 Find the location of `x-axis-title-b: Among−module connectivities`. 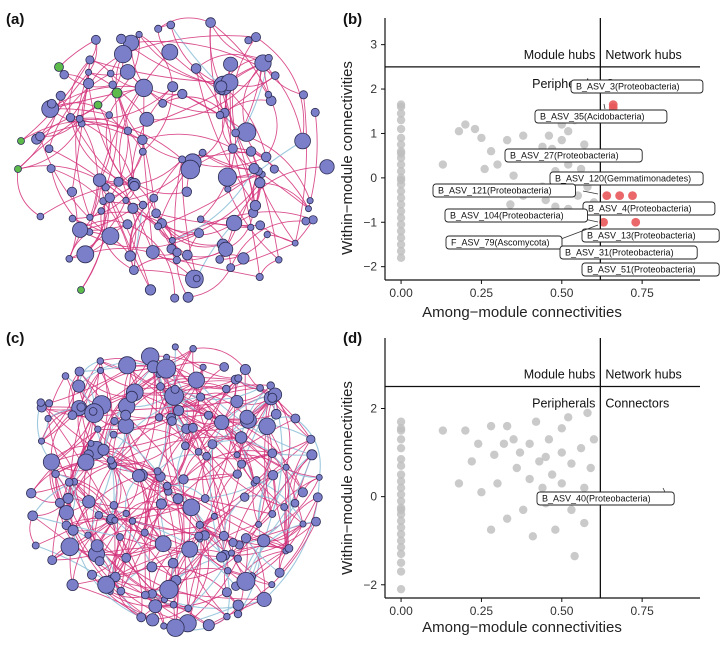

x-axis-title-b: Among−module connectivities is located at coordinates (522, 312).